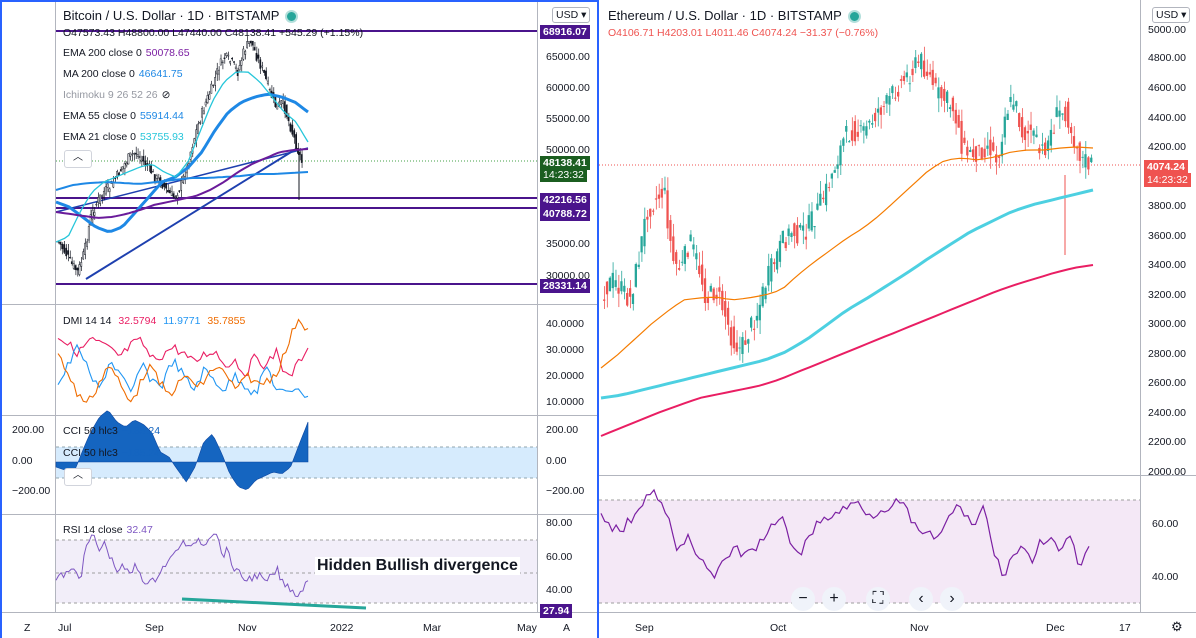 The height and width of the screenshot is (638, 1196). I want to click on time-axis-label: Mar, so click(432, 628).